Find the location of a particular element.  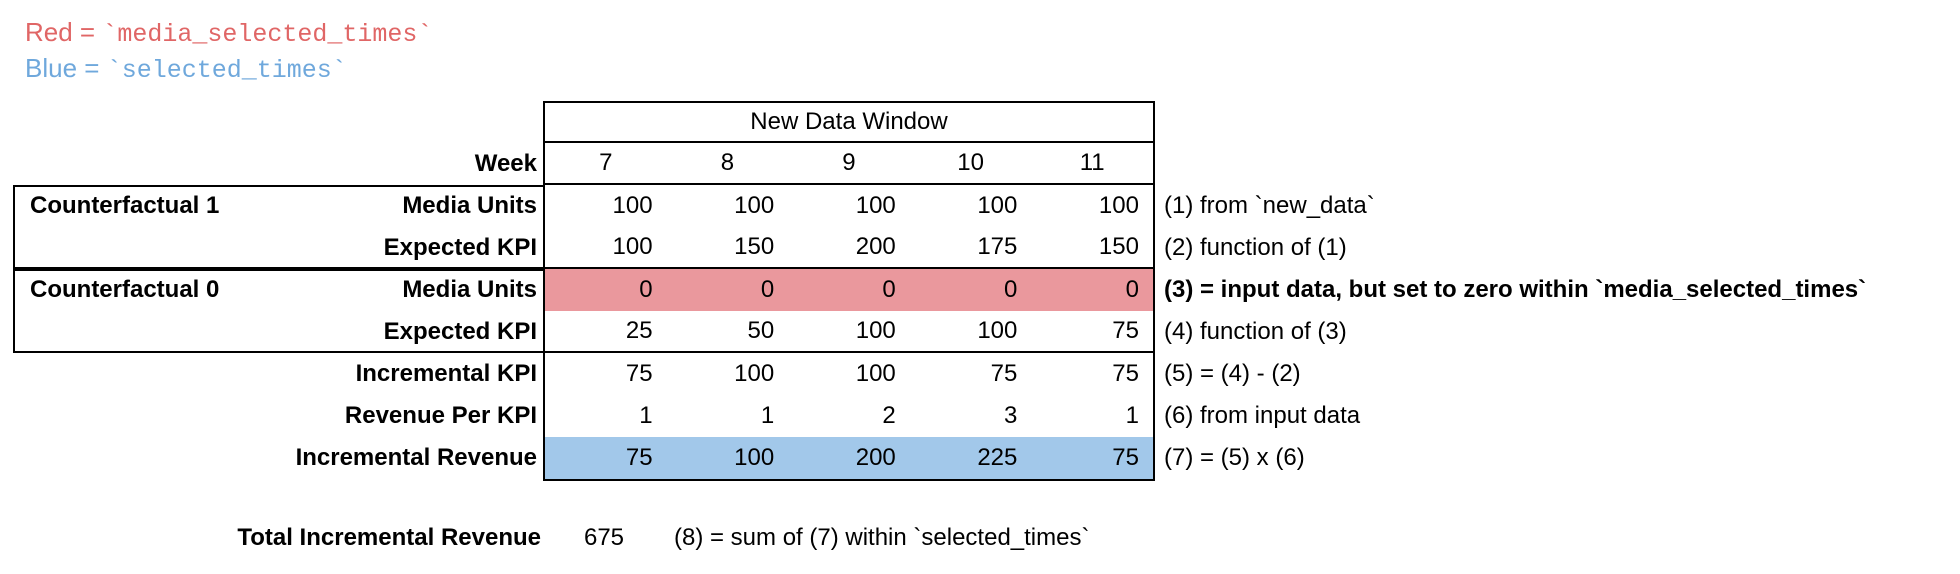

row-label-revenue-per-kpi: Revenue Per KPI is located at coordinates (440, 415).